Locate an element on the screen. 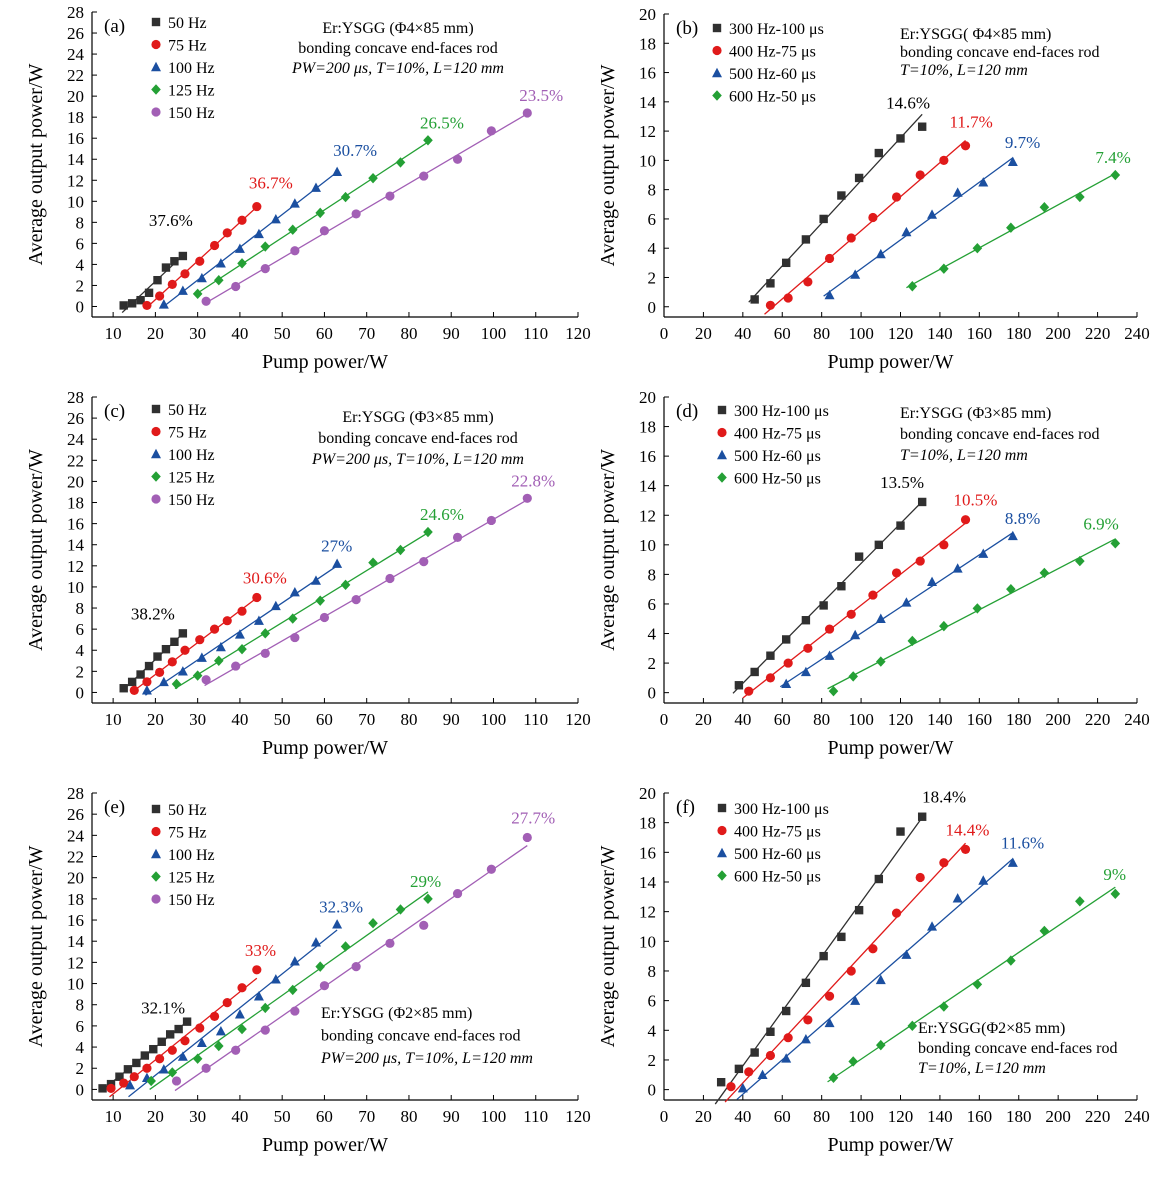  series-300-hz-100-s: 14.6% is located at coordinates (839, 199).